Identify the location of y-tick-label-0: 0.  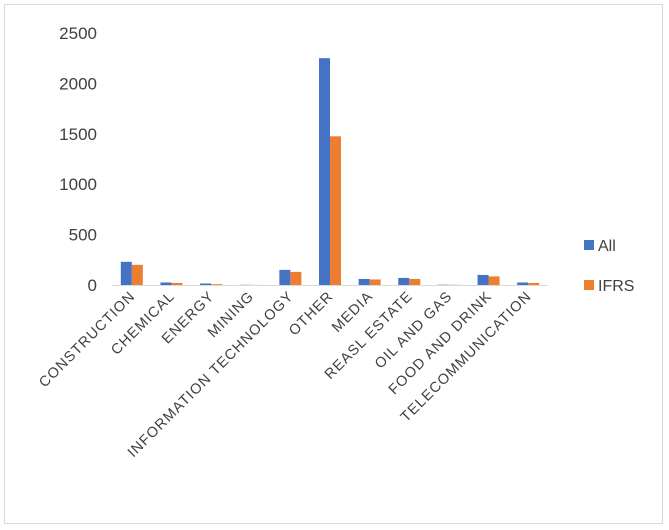
(92, 285).